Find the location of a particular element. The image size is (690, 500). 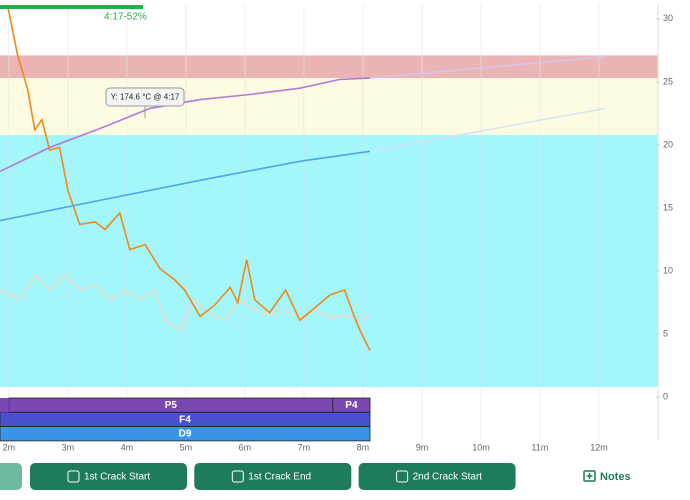

x-tick-label: 5m is located at coordinates (186, 447).